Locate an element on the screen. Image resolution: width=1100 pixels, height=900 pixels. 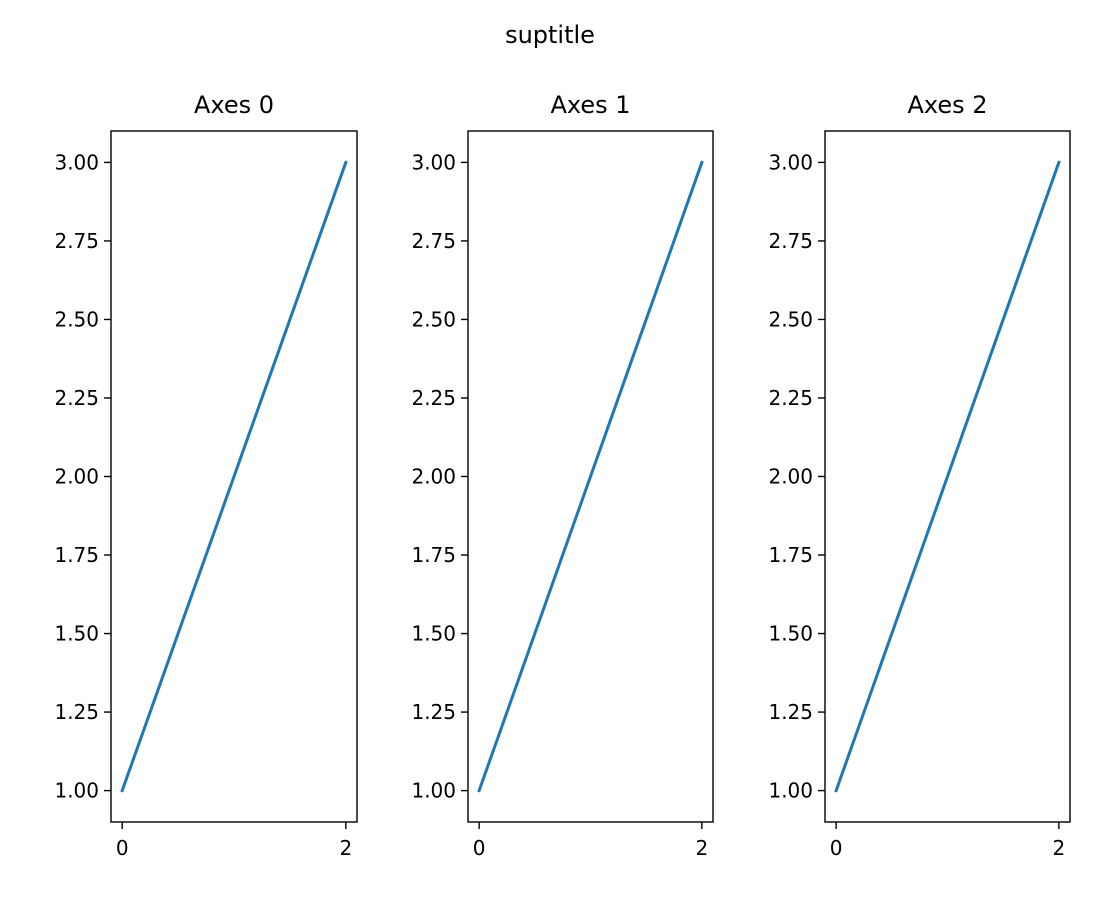
axes-2-ytick-label: 2.50 is located at coordinates (790, 319).